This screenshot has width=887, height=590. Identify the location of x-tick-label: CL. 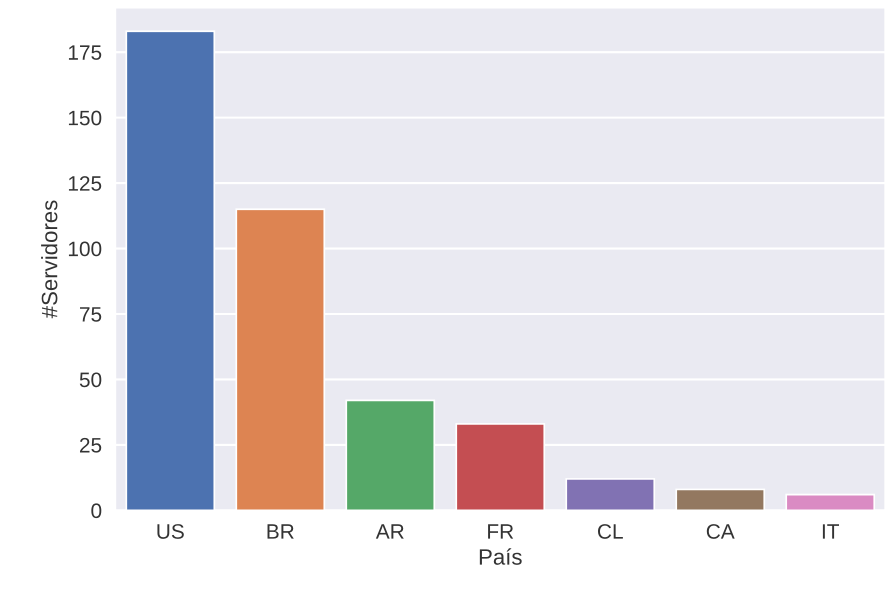
(610, 531).